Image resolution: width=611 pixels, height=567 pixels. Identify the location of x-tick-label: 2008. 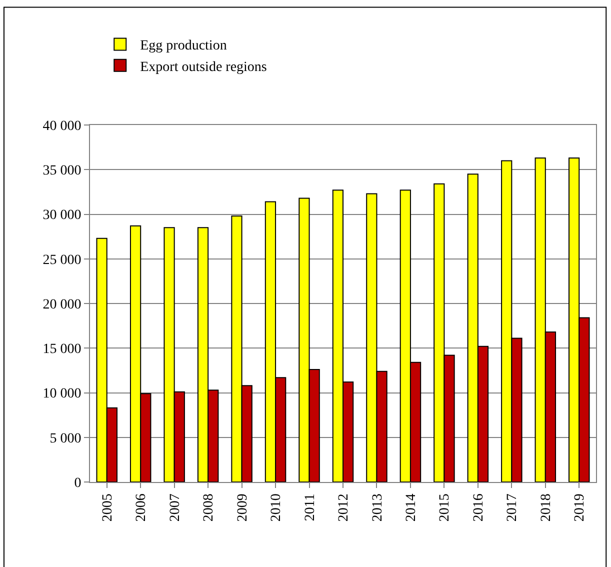
(209, 508).